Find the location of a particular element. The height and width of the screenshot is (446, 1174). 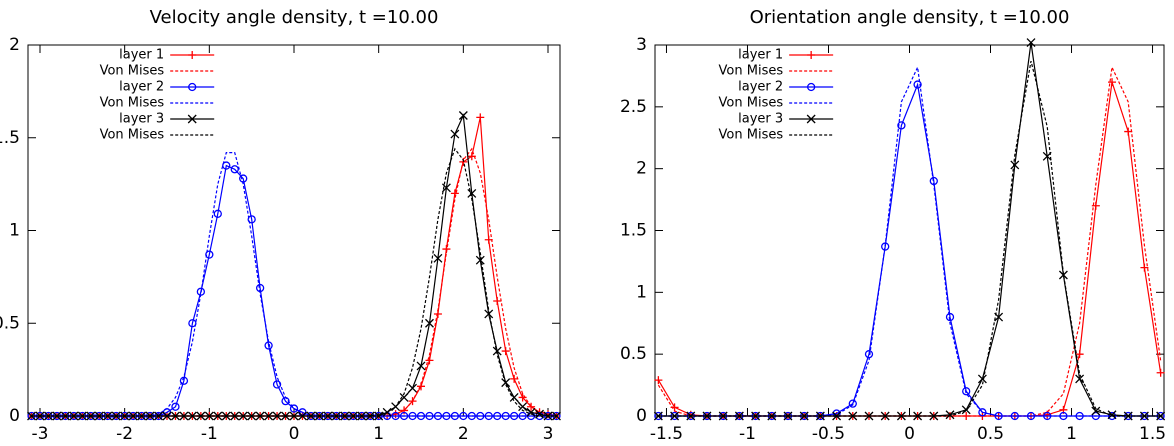

x-tick-label: 3 is located at coordinates (548, 434).